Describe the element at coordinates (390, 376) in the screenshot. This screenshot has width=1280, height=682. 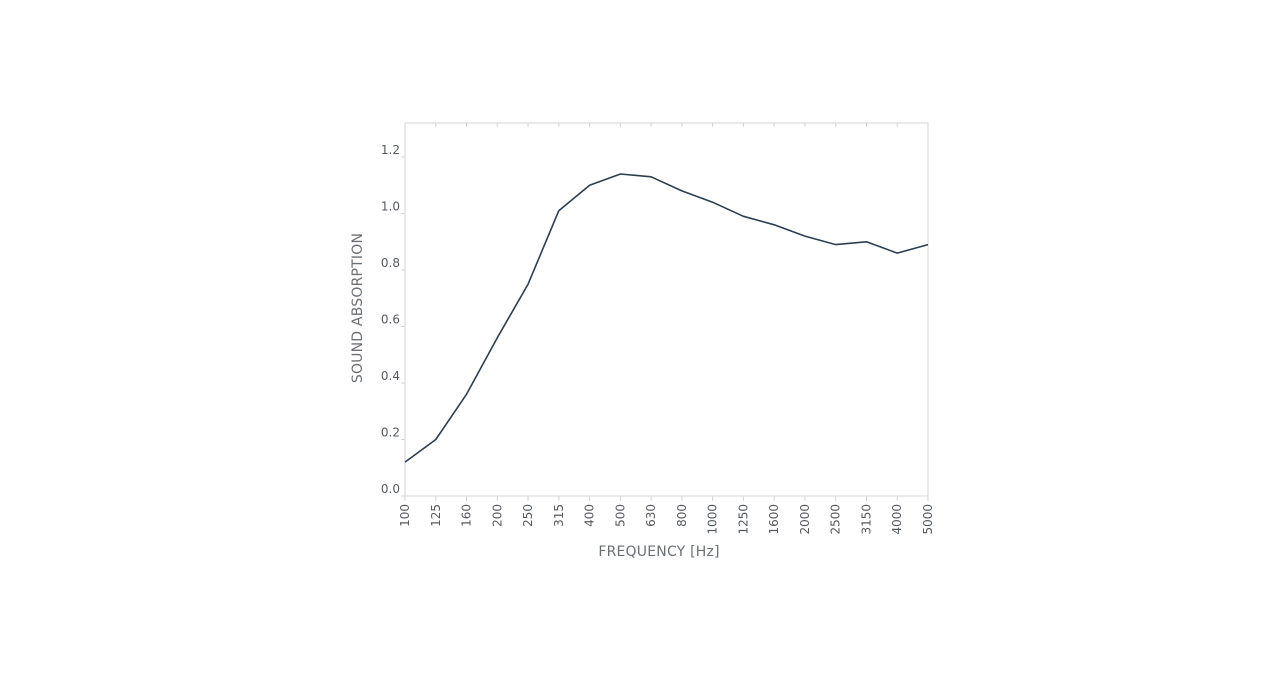
I see `y-tick-label: 0.4` at that location.